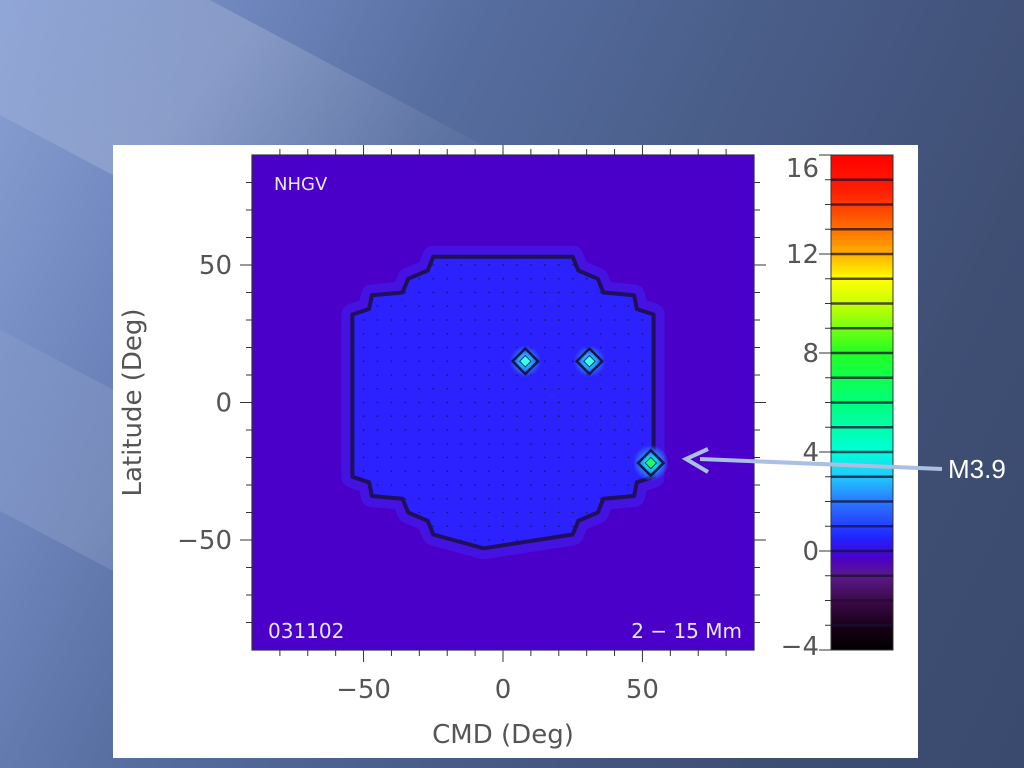 The height and width of the screenshot is (768, 1024). What do you see at coordinates (806, 408) in the screenshot?
I see `colorbar-axis: 16 12 8 4 0 −4` at bounding box center [806, 408].